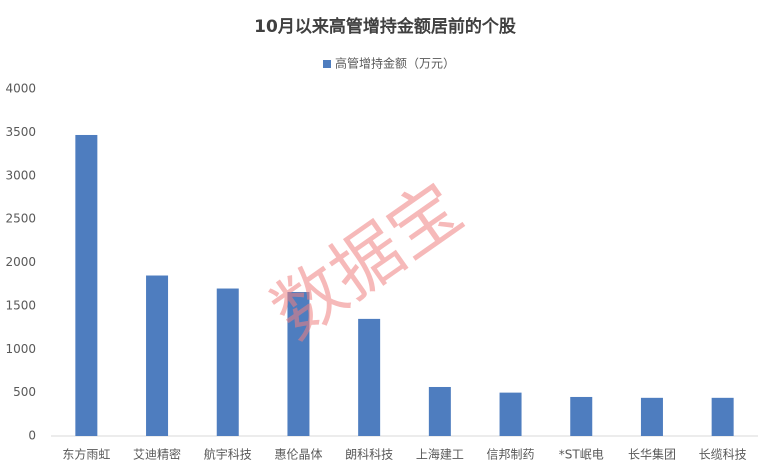 The height and width of the screenshot is (472, 771). I want to click on y-tick-label: 3000, so click(20, 175).